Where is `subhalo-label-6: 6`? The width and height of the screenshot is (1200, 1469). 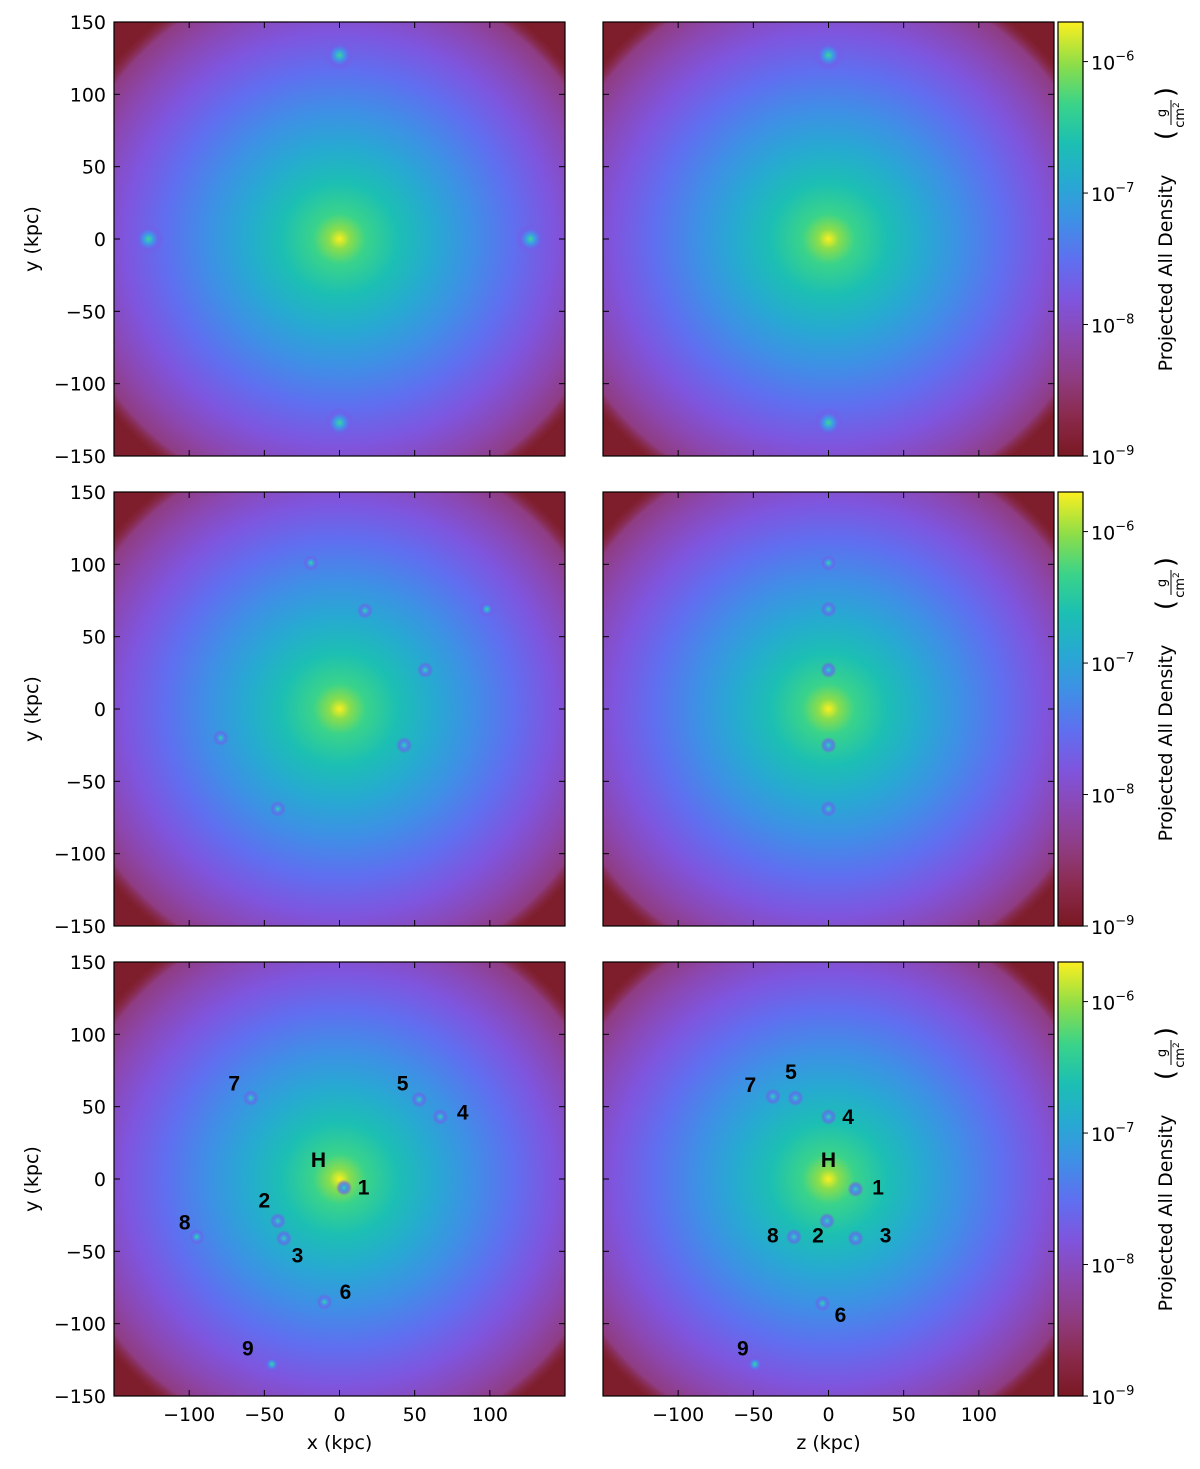
subhalo-label-6: 6 is located at coordinates (841, 1315).